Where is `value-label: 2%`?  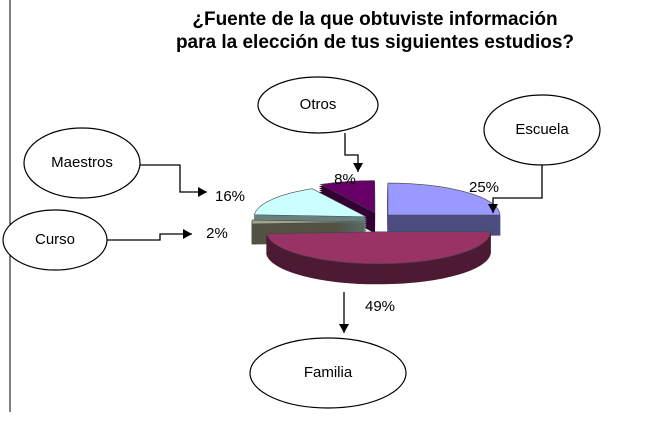 value-label: 2% is located at coordinates (217, 233).